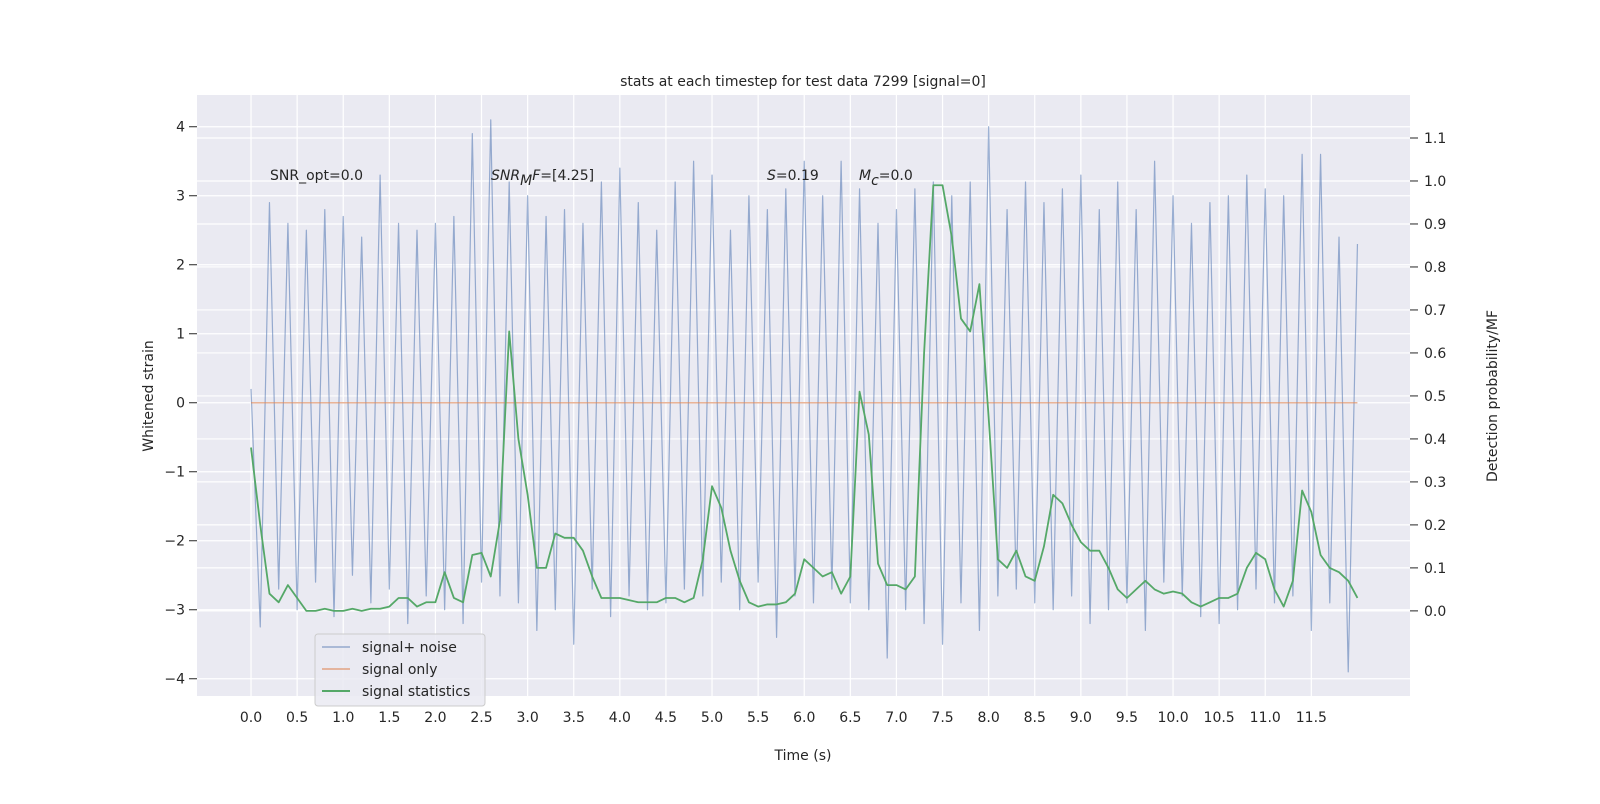 This screenshot has width=1600, height=804. Describe the element at coordinates (1172, 718) in the screenshot. I see `x-tick-label: 10.0` at that location.